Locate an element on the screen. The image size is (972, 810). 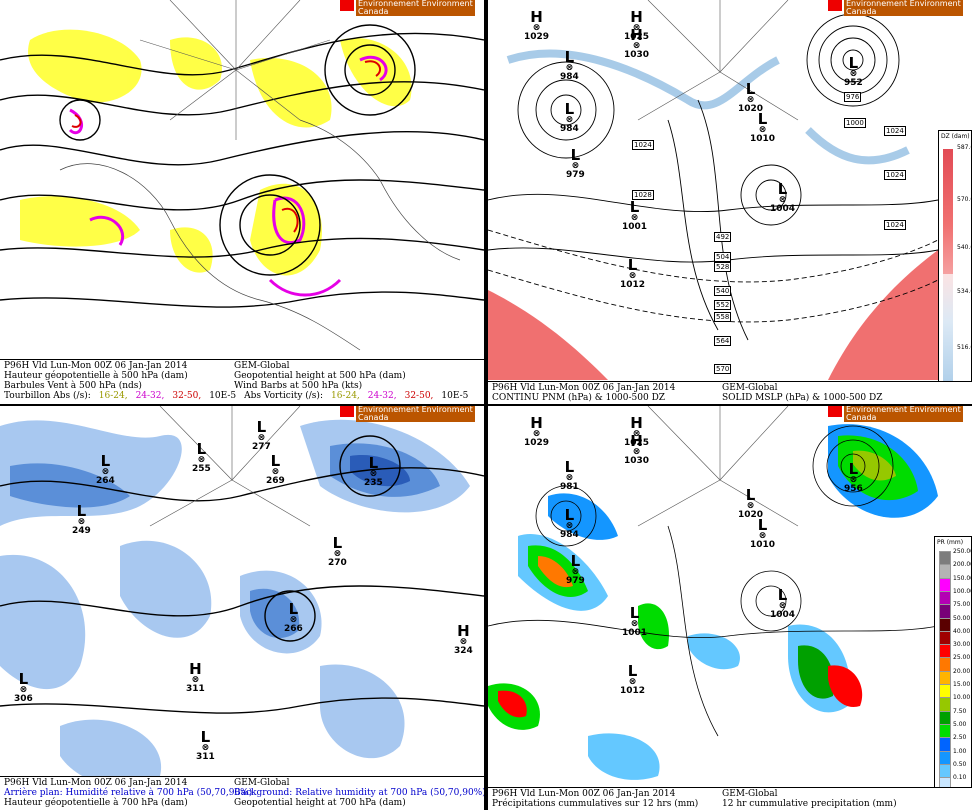
colorbar-label: 587.61 is located at coordinates (964, 147).